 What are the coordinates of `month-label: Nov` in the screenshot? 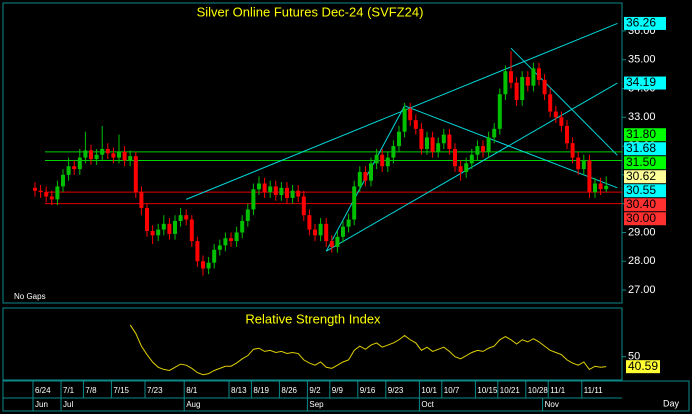 It's located at (552, 404).